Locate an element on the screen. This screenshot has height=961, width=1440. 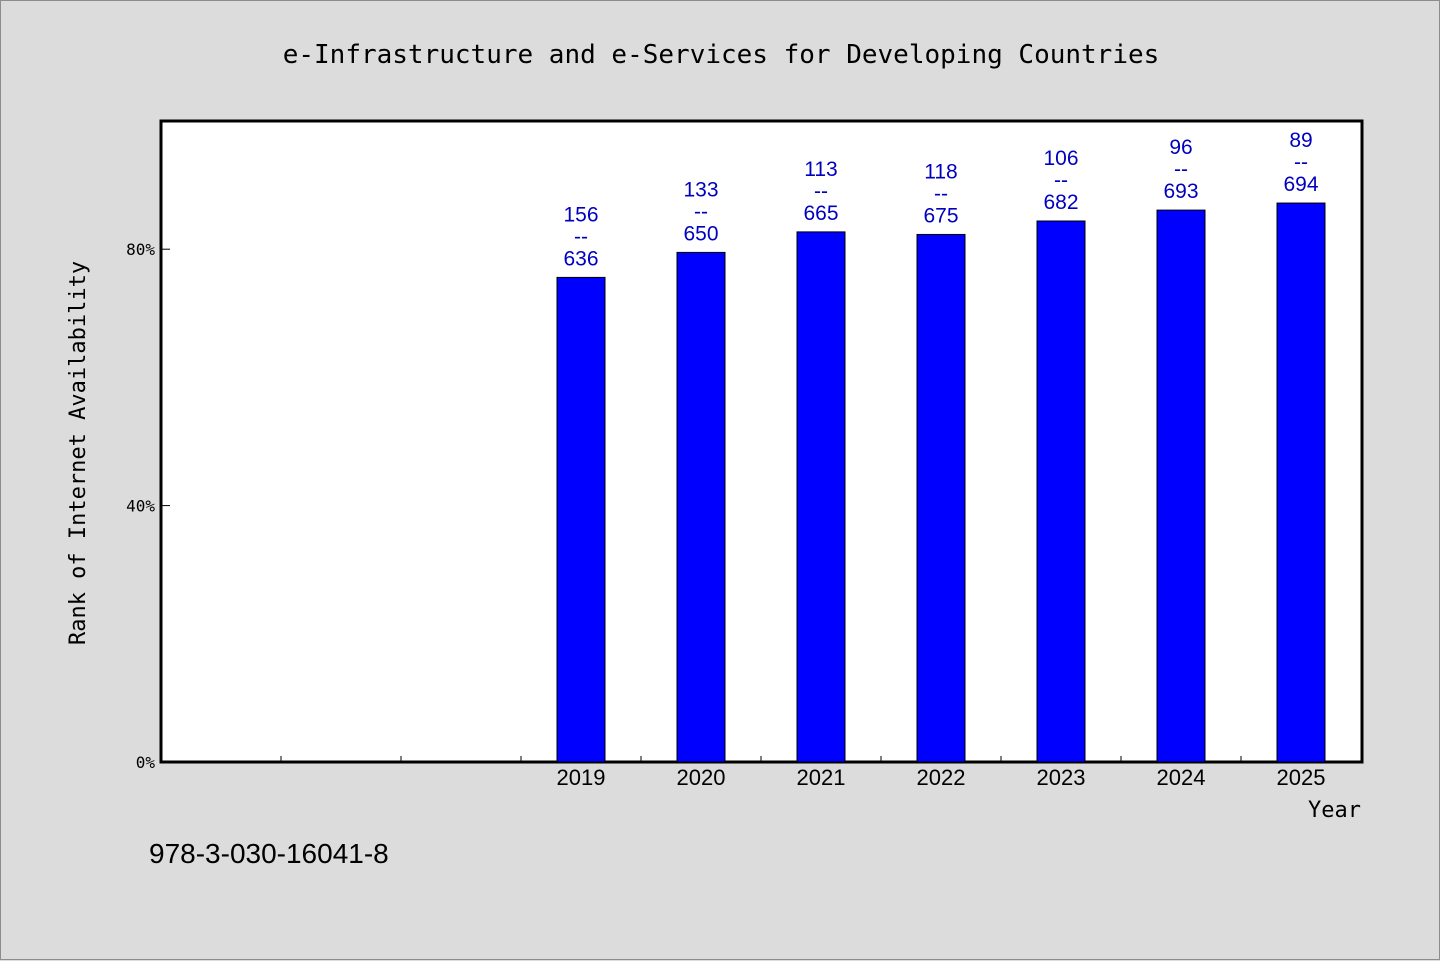
x-axis-label: Year is located at coordinates (1334, 810).